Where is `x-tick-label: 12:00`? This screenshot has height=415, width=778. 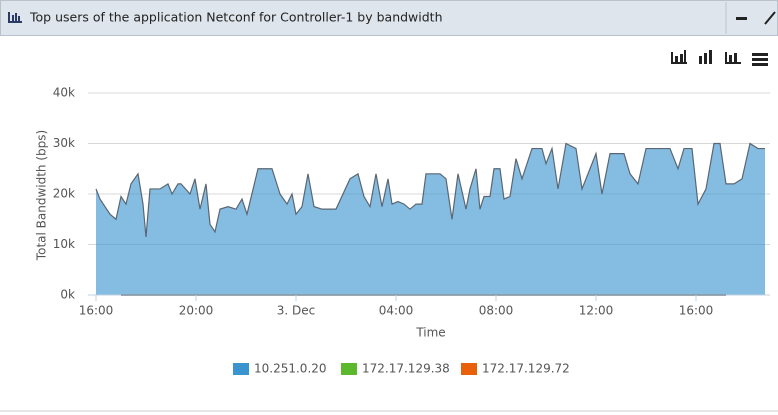
x-tick-label: 12:00 is located at coordinates (596, 311).